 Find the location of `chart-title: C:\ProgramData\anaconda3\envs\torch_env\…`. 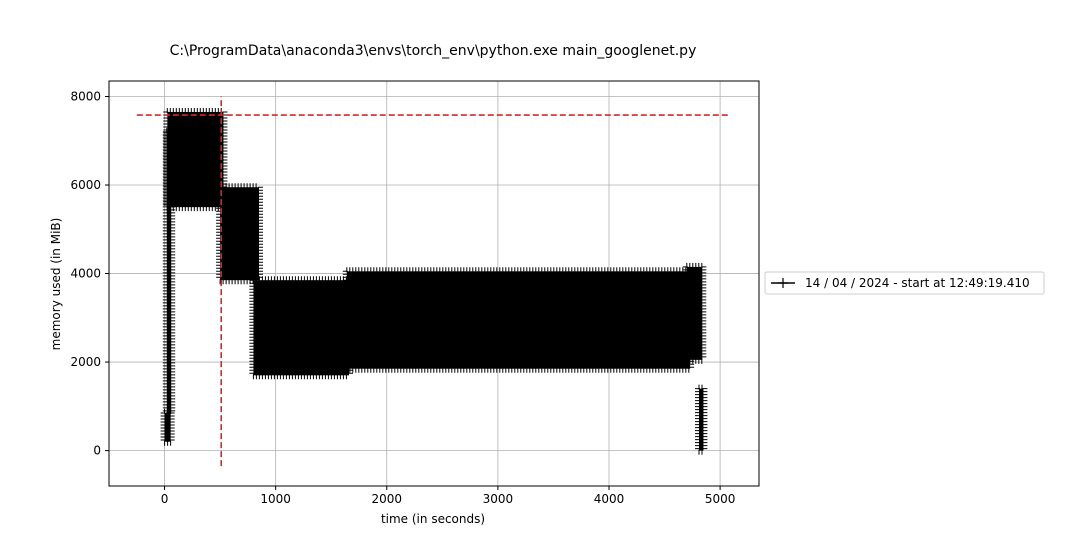

chart-title: C:\ProgramData\anaconda3\envs\torch_env\… is located at coordinates (433, 51).